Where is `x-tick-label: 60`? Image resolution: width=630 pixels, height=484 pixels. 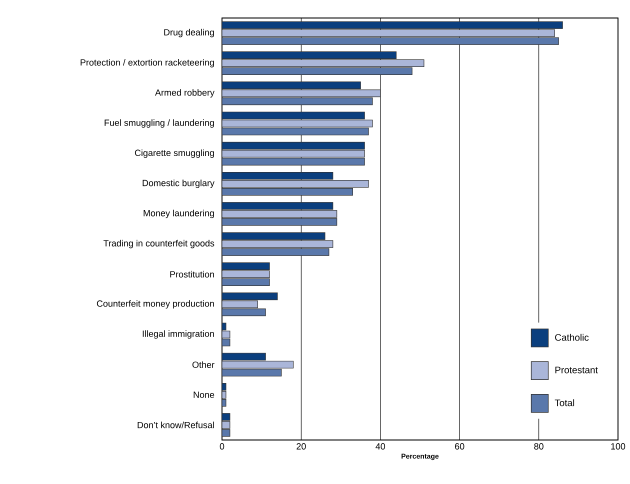
x-tick-label: 60 is located at coordinates (459, 446).